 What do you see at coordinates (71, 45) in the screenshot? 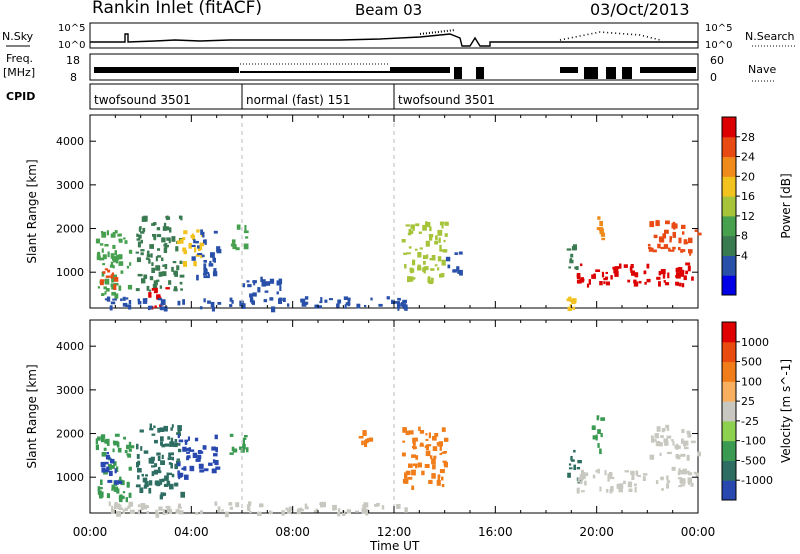
I see `nsky-tick-low: 10^0` at bounding box center [71, 45].